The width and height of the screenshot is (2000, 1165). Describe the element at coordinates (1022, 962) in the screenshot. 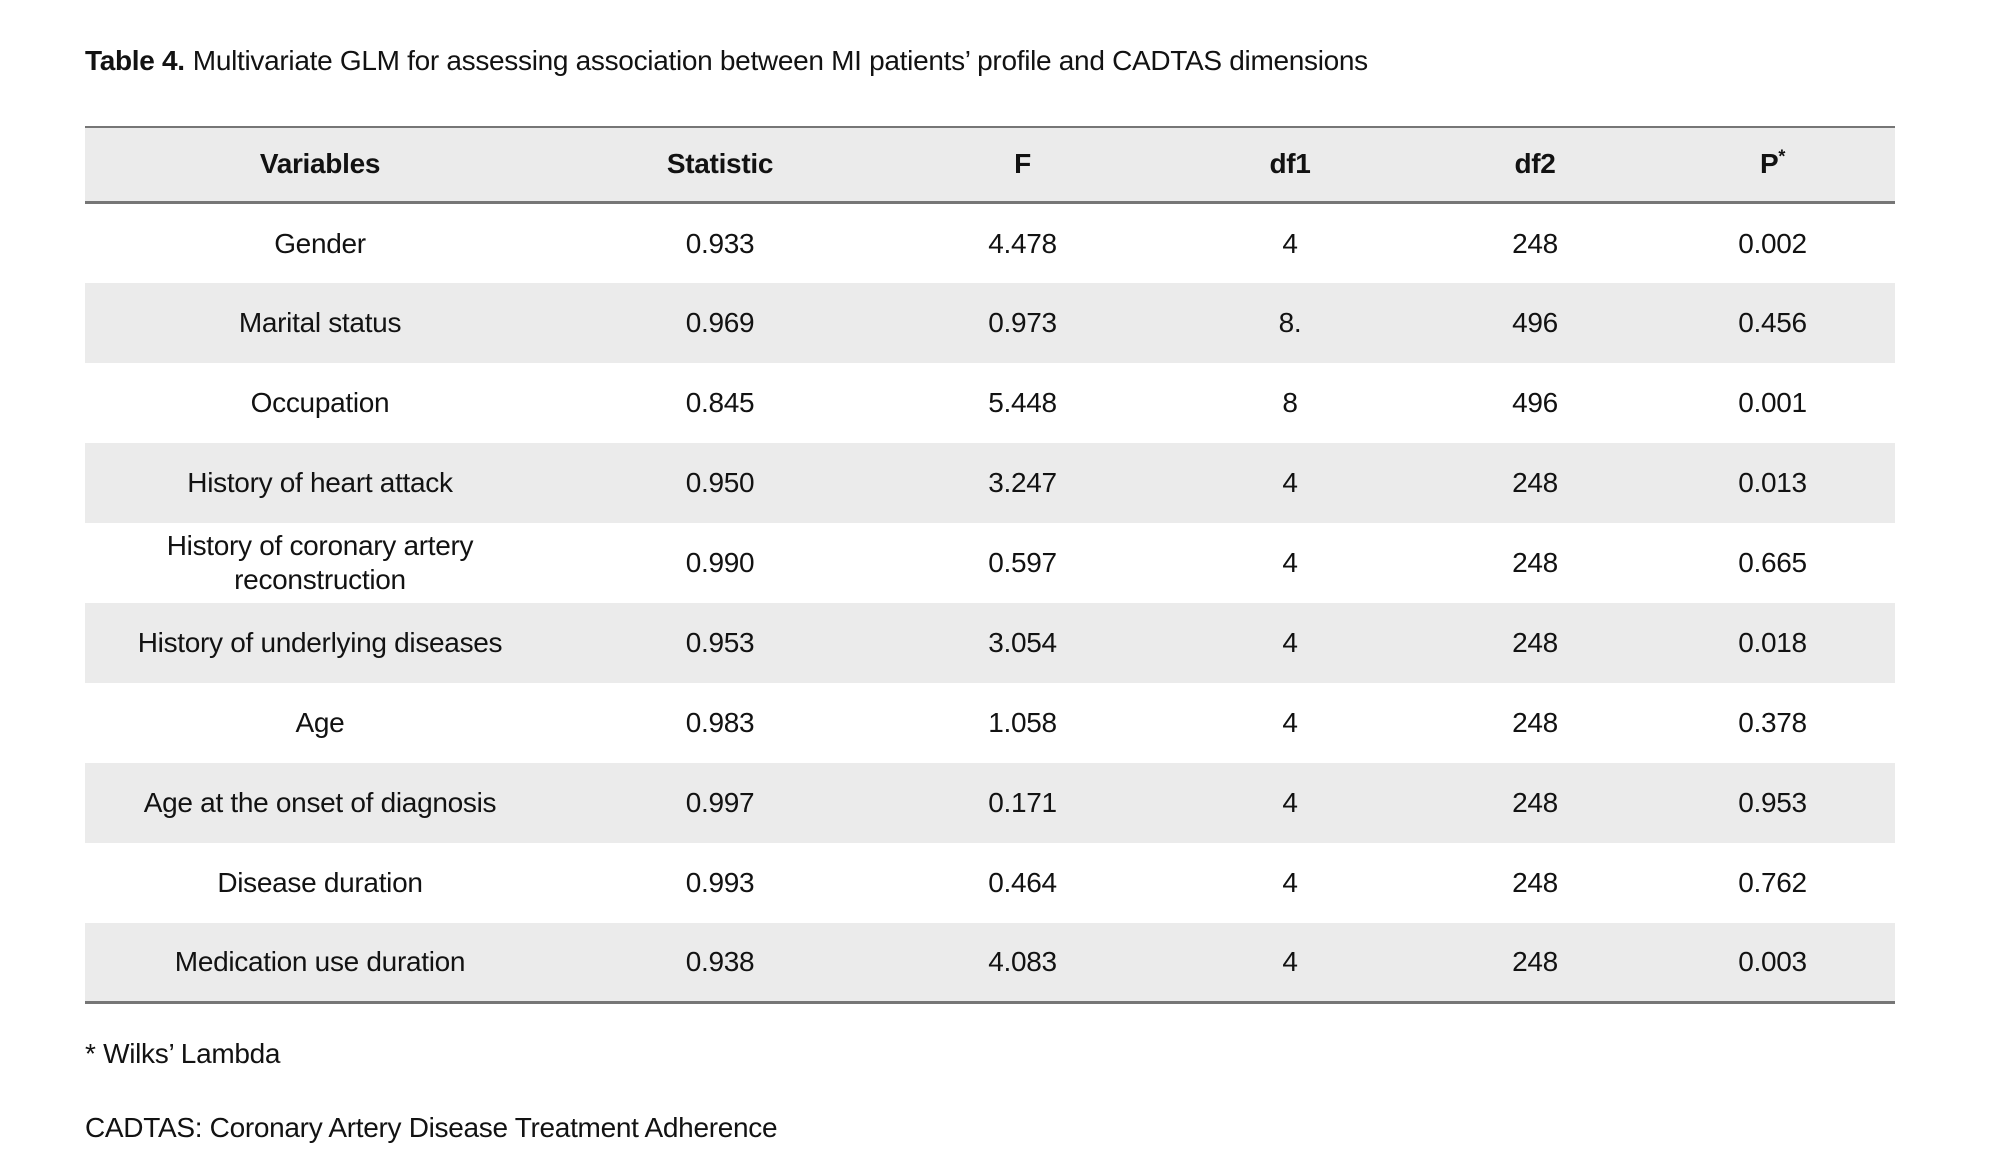

I see `cell-f: 4.083` at that location.